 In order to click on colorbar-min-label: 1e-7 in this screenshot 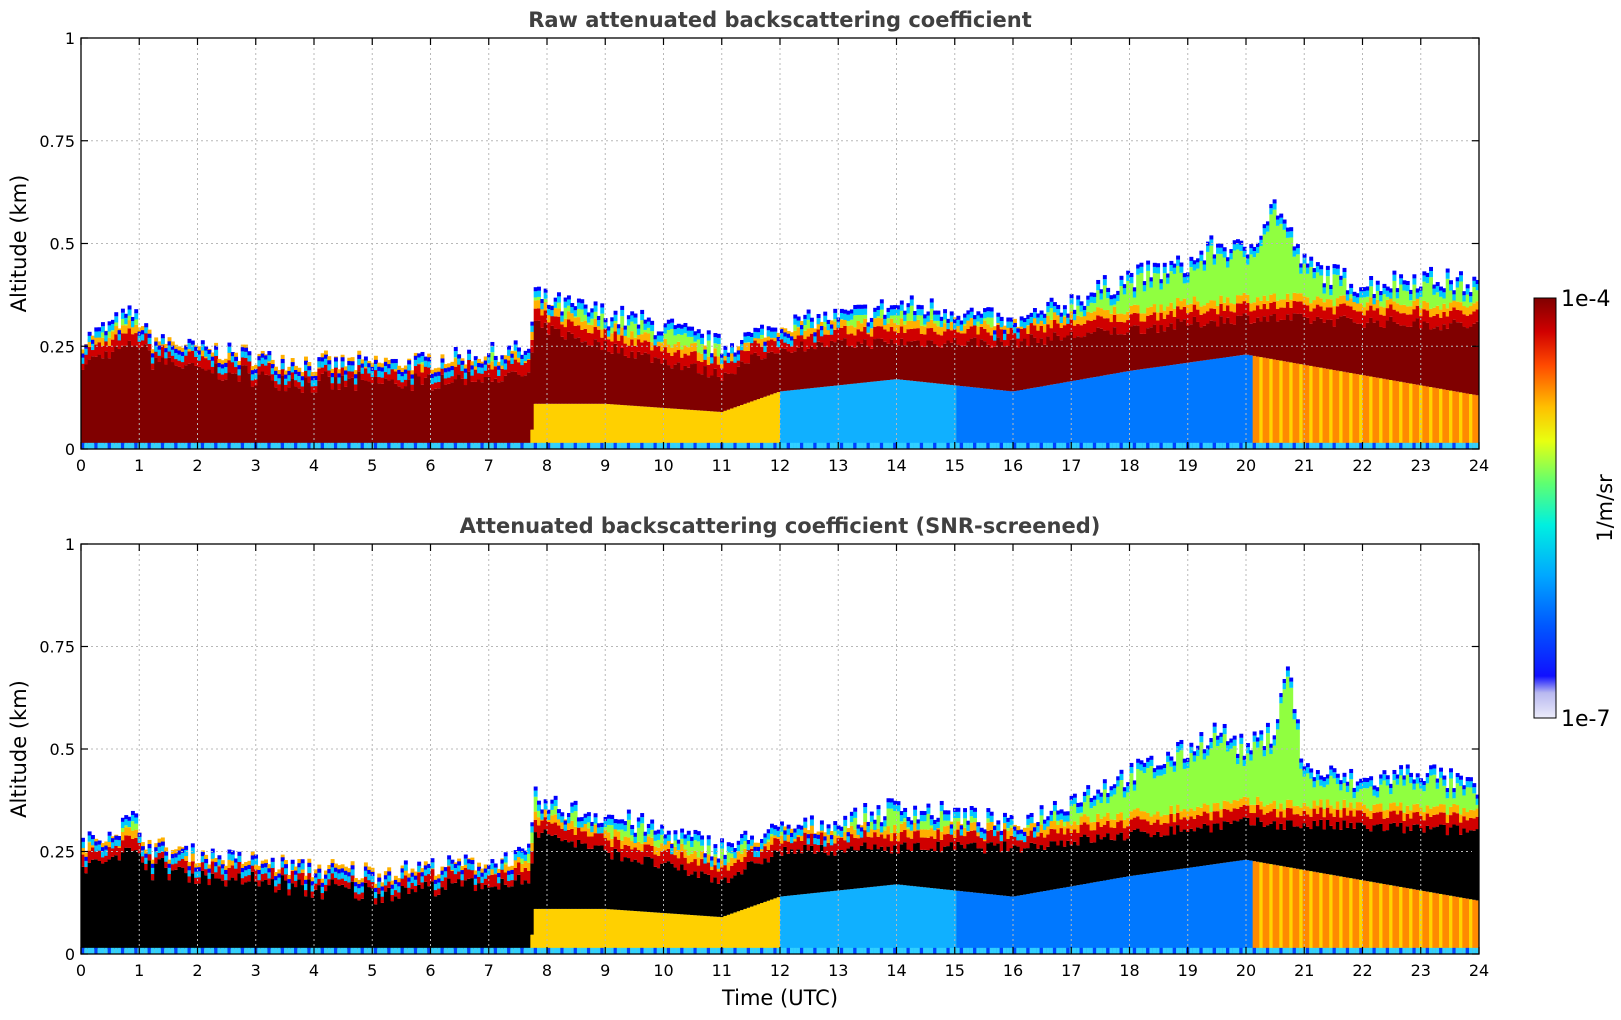, I will do `click(1585, 719)`.